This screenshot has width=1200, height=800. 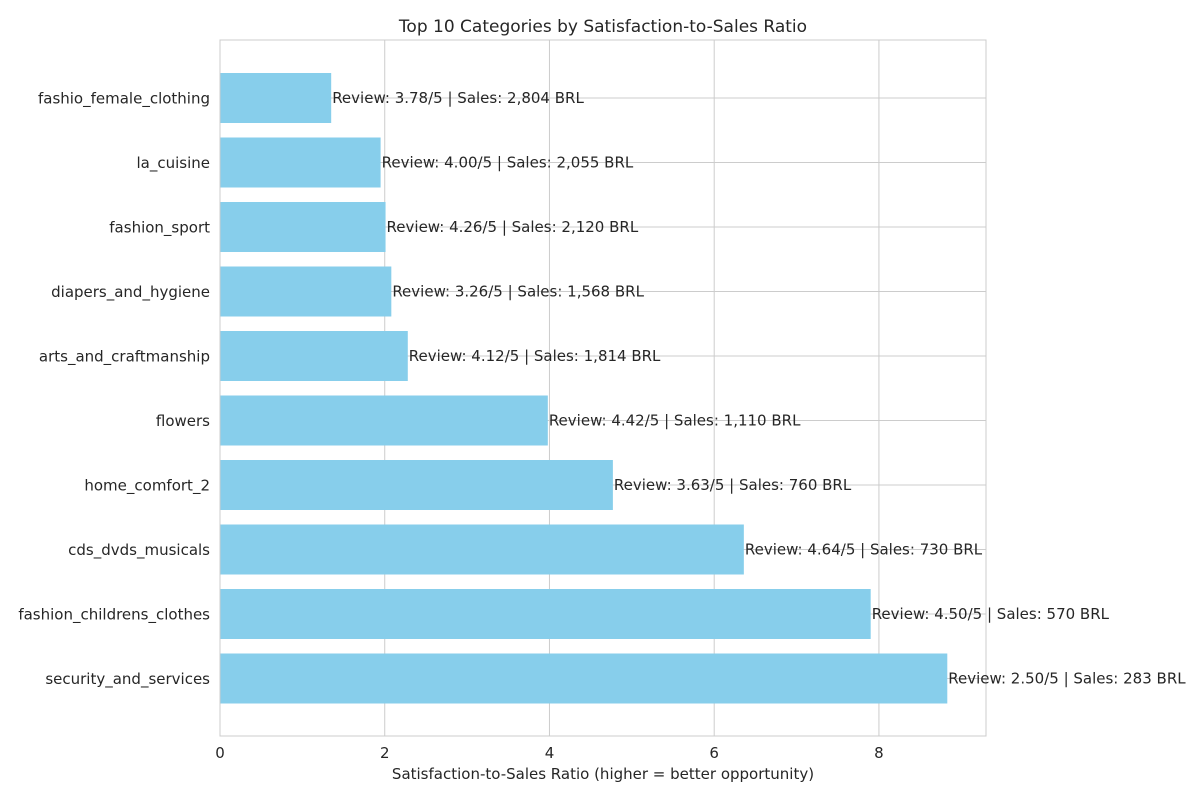 I want to click on x-tick-label: 6, so click(x=714, y=753).